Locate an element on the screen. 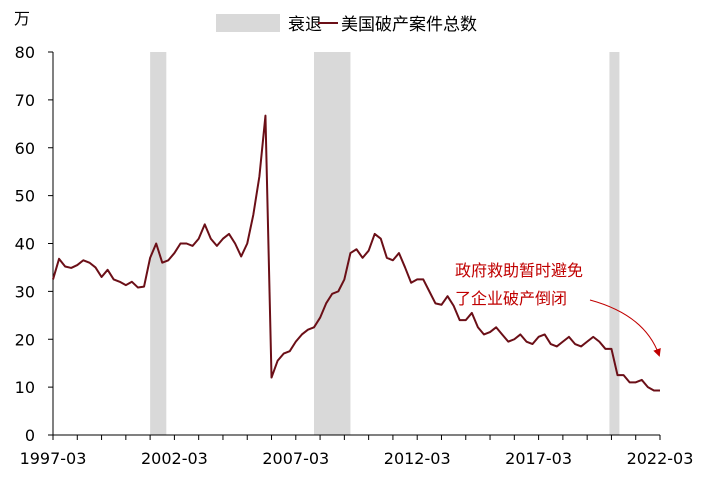 Image resolution: width=714 pixels, height=479 pixels. y-tick-label-30: 30 is located at coordinates (25, 291).